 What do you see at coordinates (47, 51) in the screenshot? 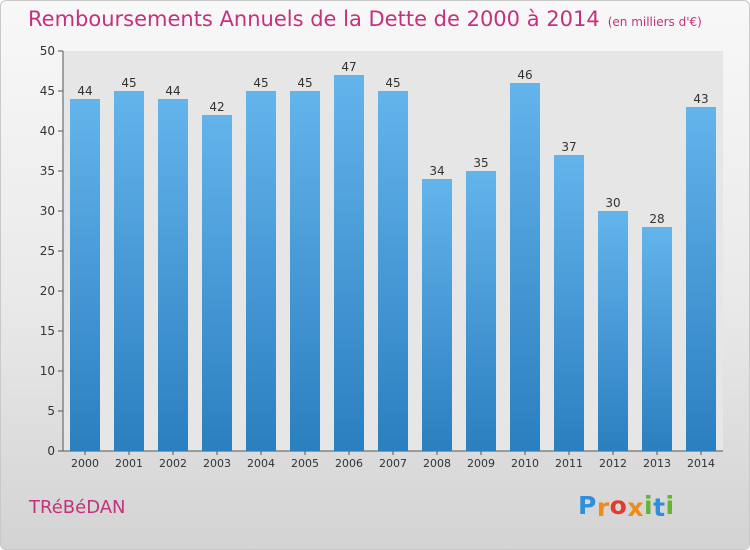
I see `y-tick-label: 50` at bounding box center [47, 51].